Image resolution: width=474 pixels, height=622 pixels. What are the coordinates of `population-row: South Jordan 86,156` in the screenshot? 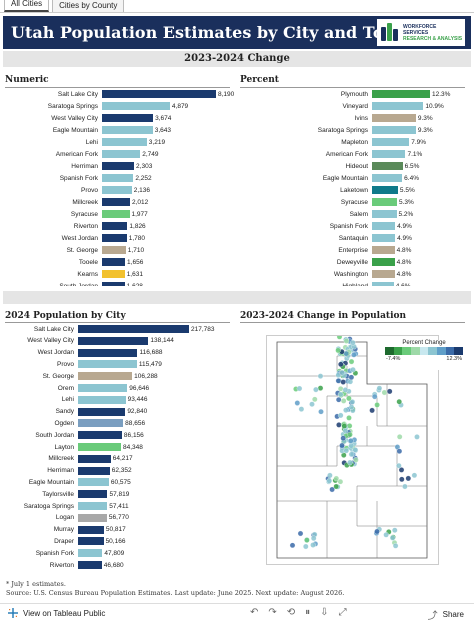 It's located at (72, 435).